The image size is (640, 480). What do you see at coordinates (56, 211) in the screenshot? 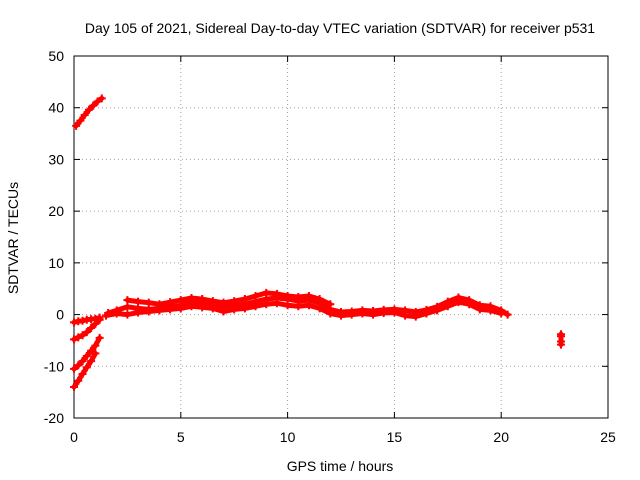
I see `y-tick-label: 20` at bounding box center [56, 211].